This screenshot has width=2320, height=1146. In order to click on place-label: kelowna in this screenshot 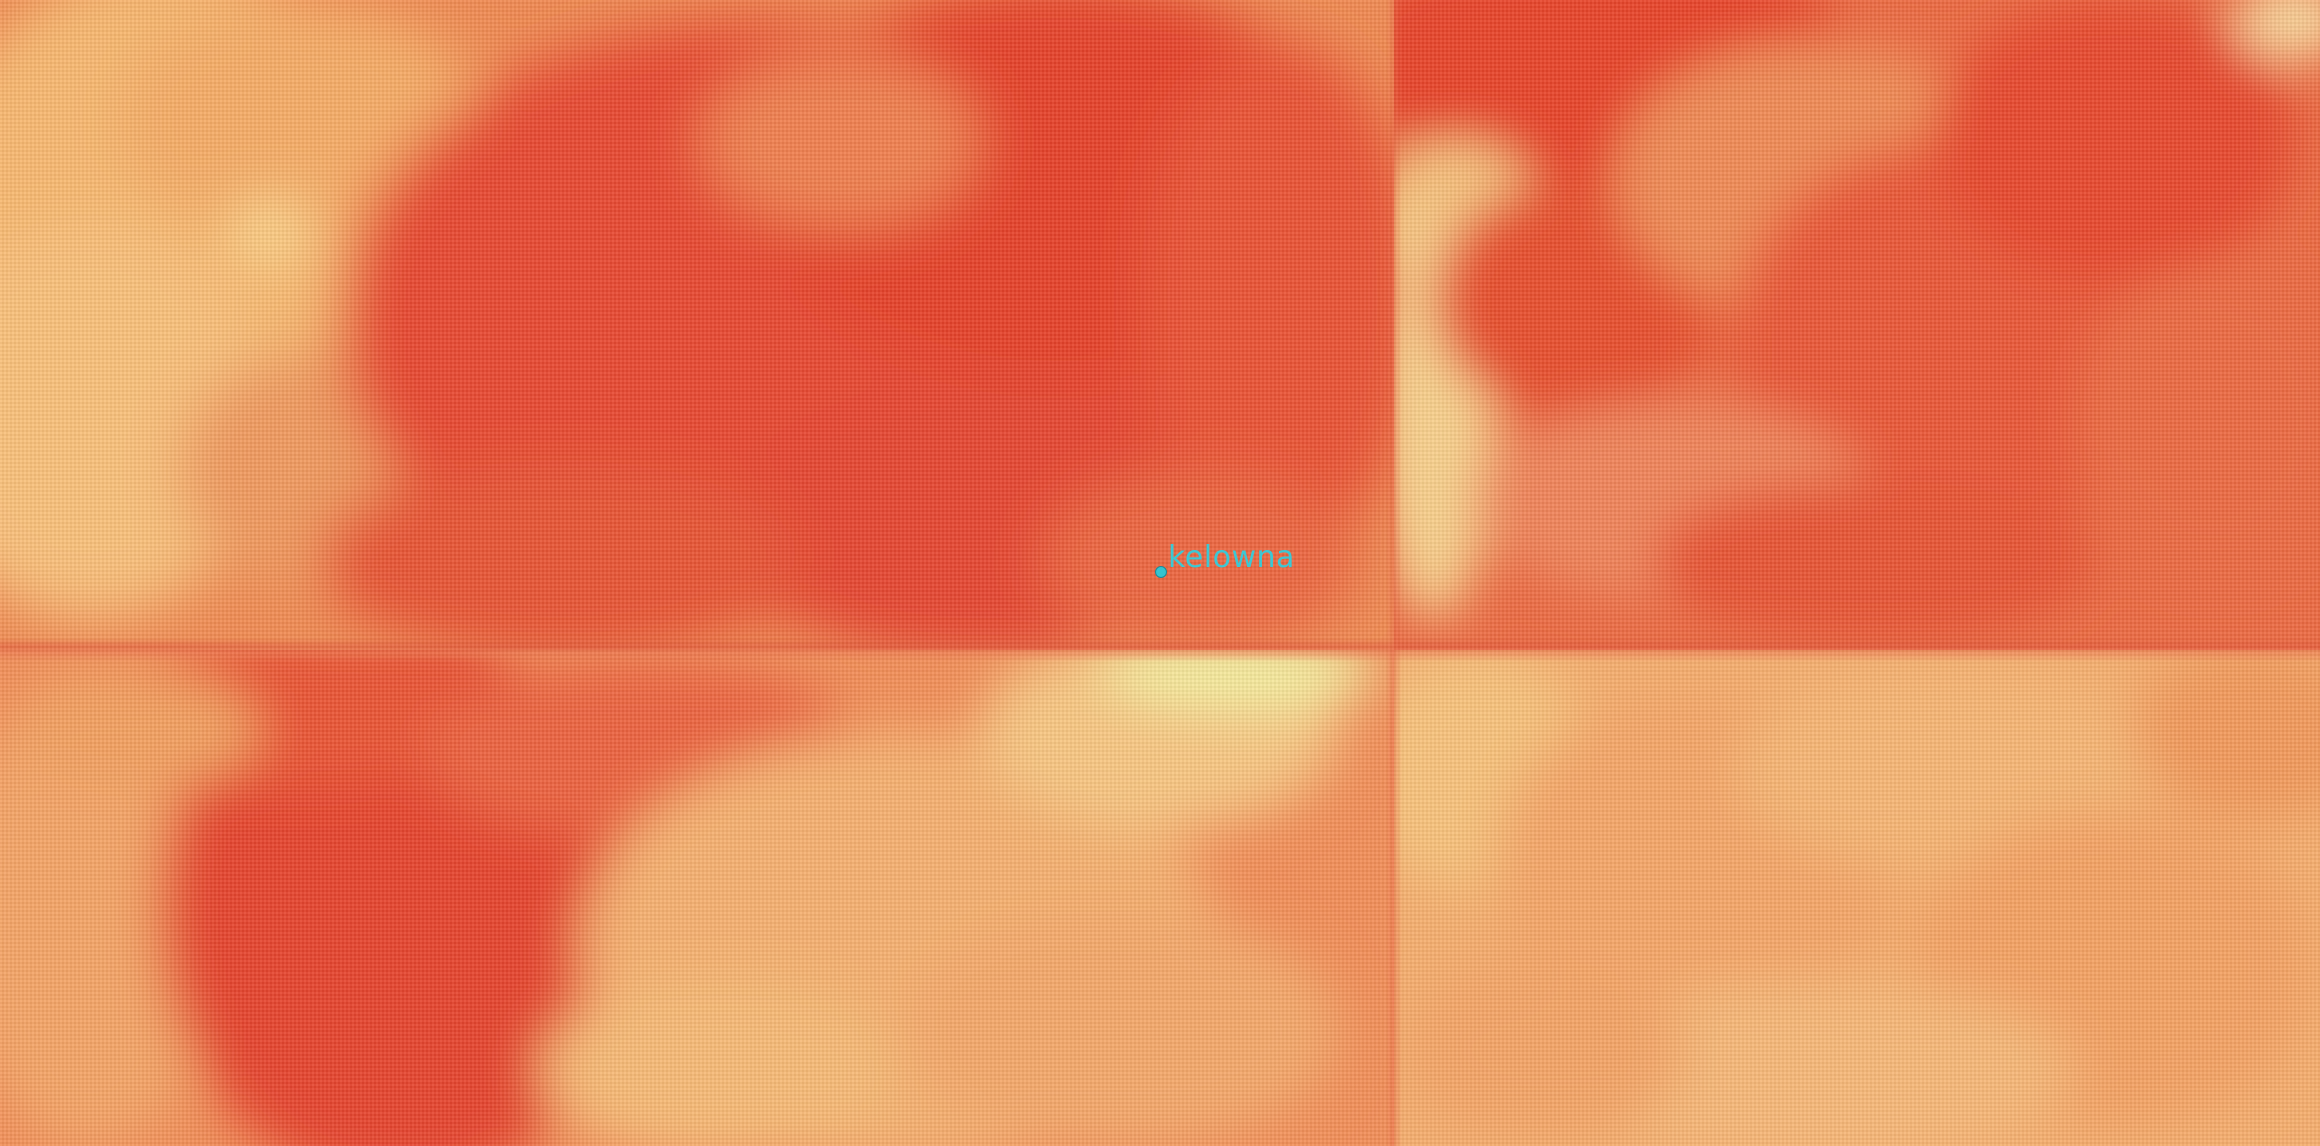, I will do `click(1231, 557)`.